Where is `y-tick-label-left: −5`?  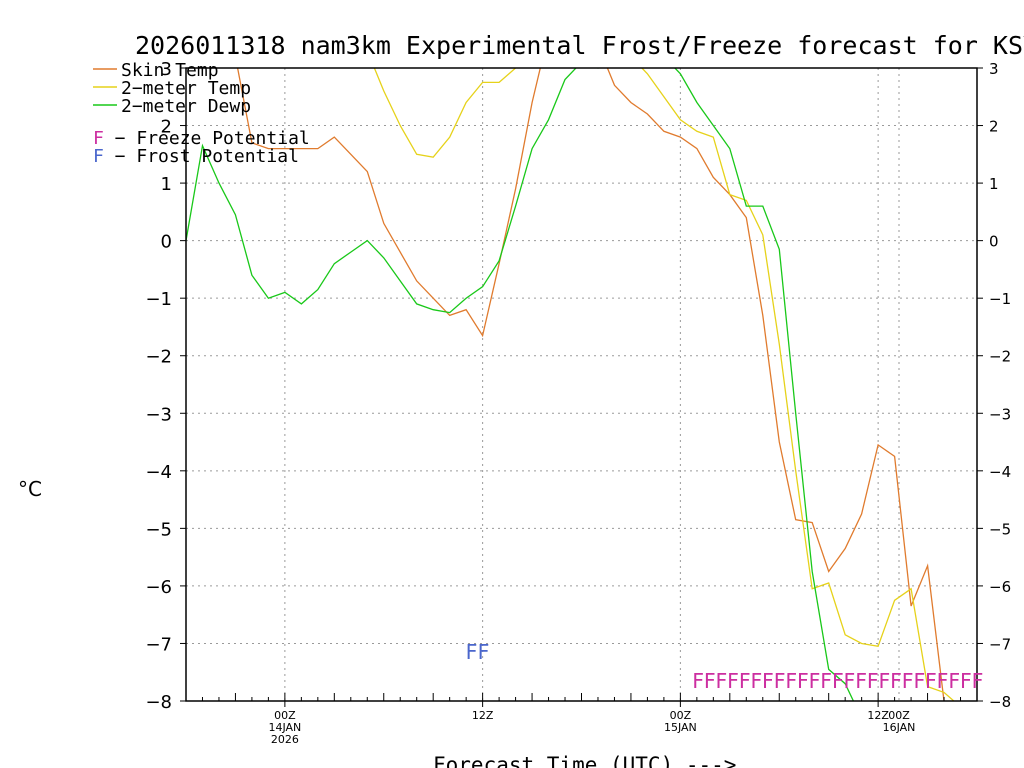 y-tick-label-left: −5 is located at coordinates (158, 529).